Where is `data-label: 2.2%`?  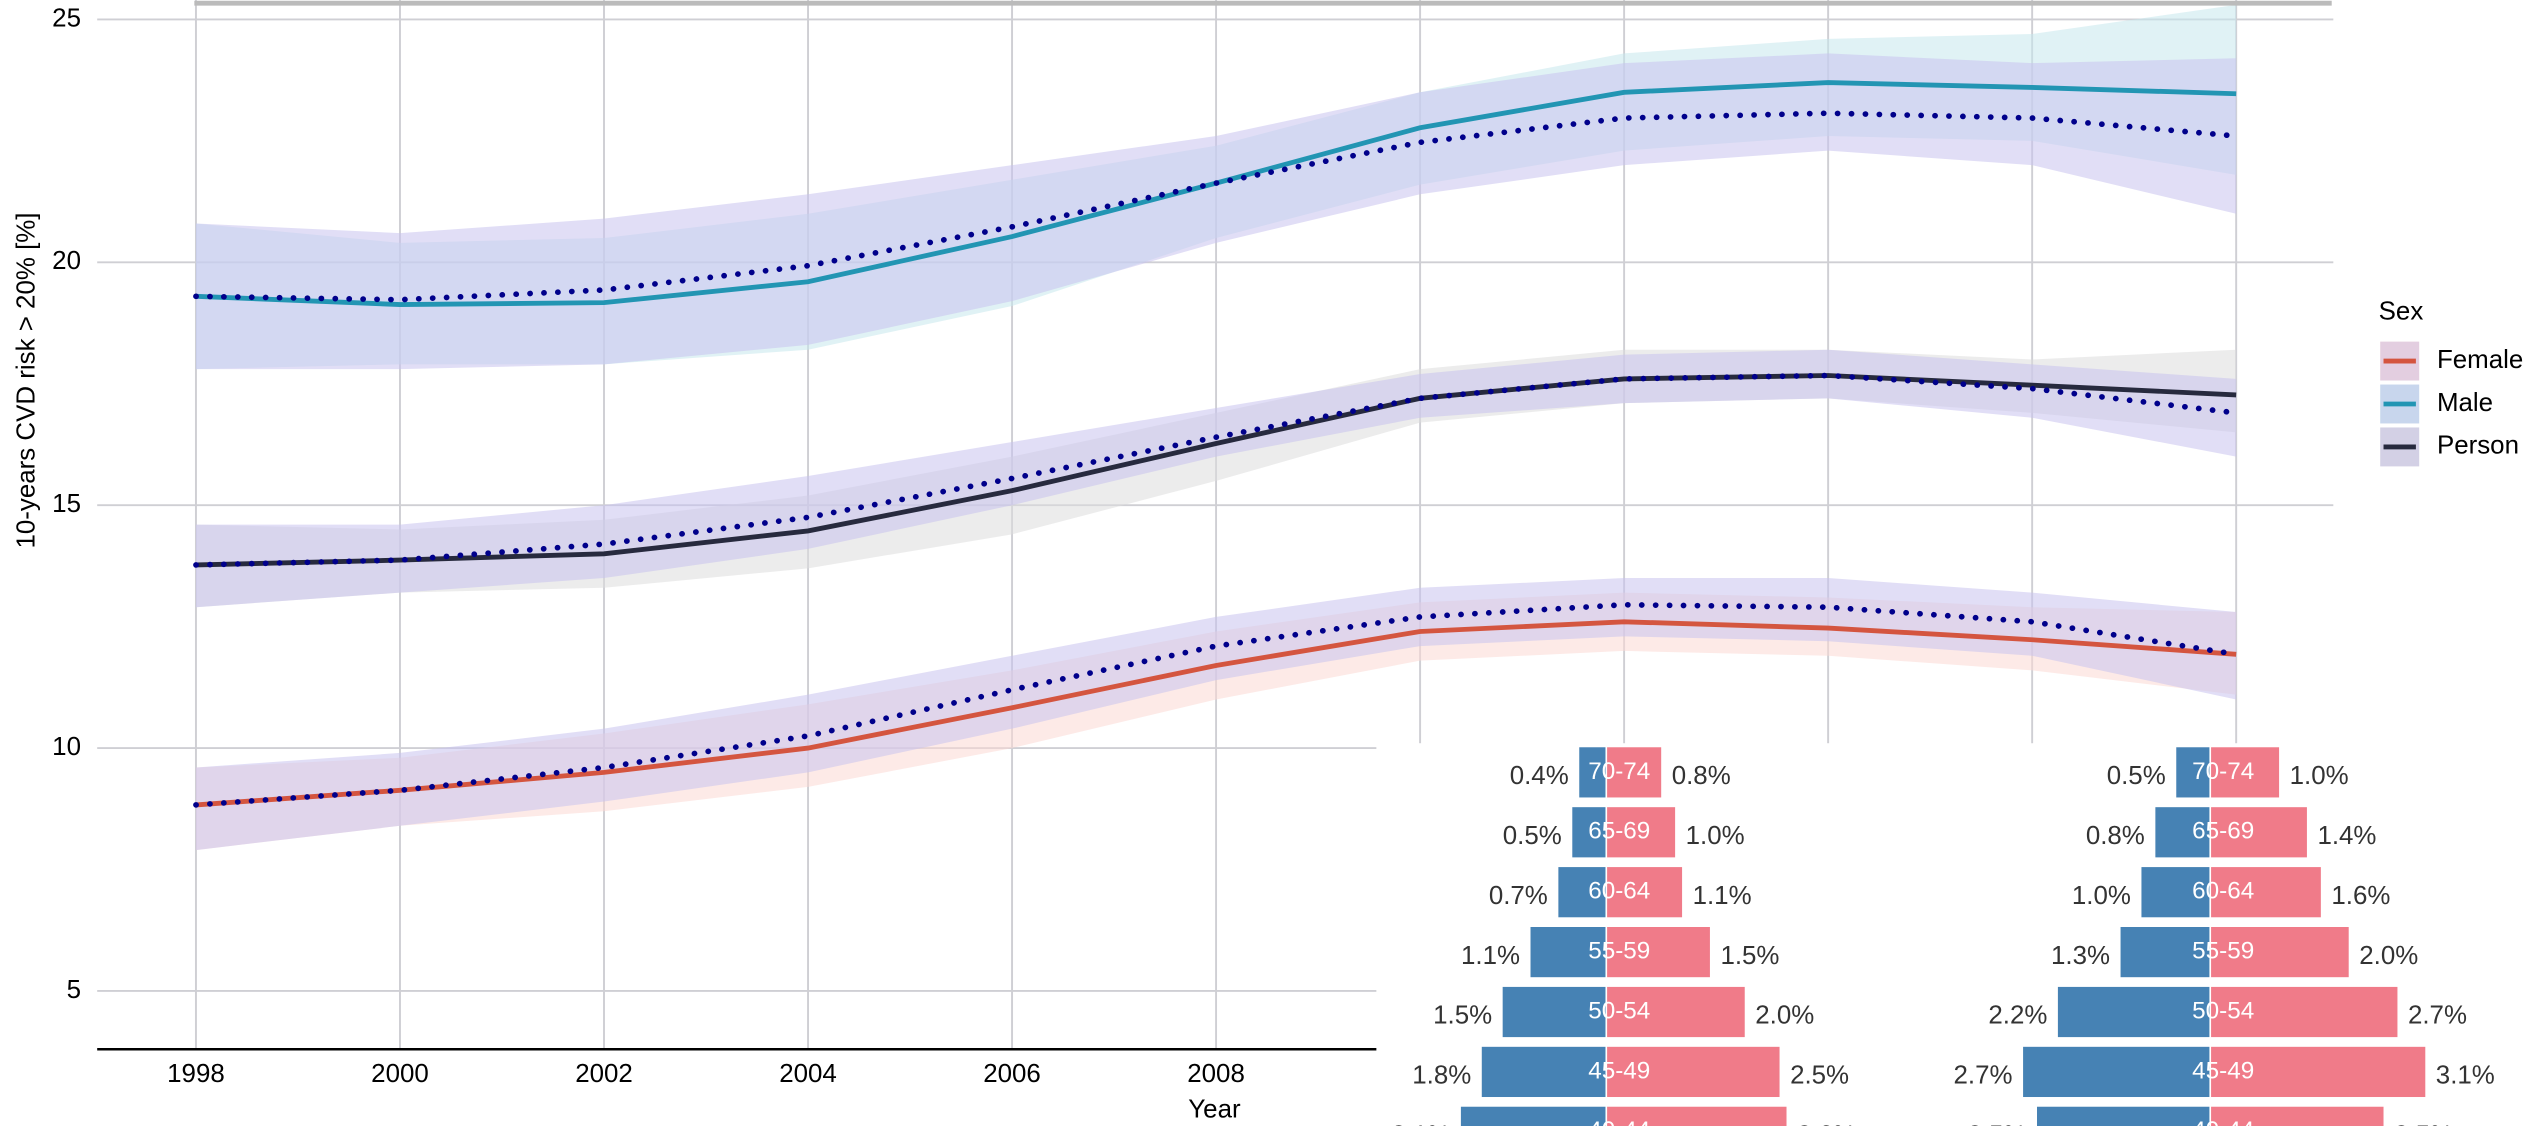 data-label: 2.2% is located at coordinates (2017, 1016).